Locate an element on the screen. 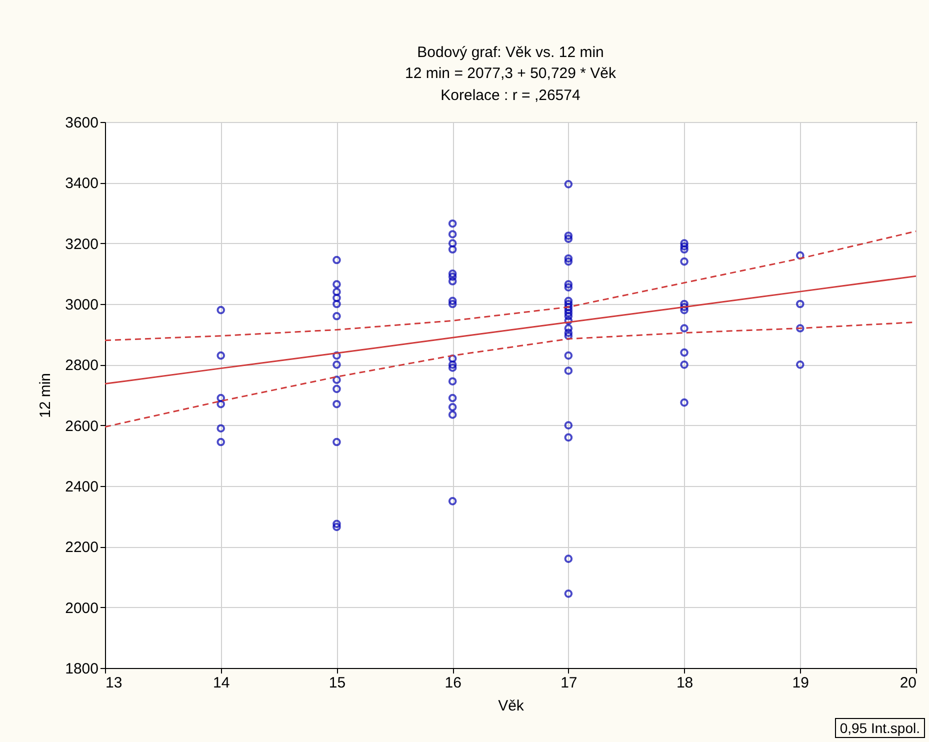 This screenshot has height=742, width=929. y-tick-label: 2400 is located at coordinates (81, 487).